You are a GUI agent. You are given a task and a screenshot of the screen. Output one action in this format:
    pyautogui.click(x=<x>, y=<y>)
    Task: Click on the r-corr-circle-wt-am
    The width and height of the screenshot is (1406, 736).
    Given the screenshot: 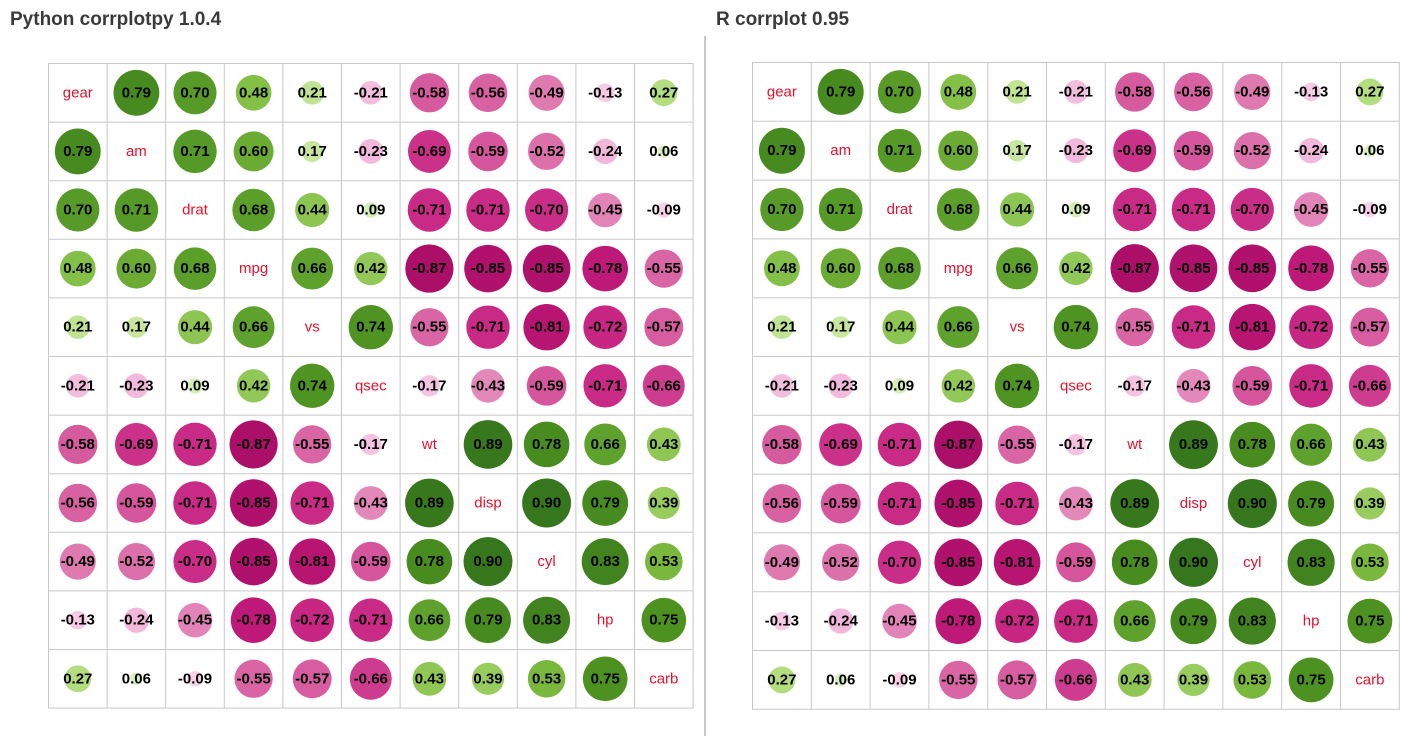 What is the action you would take?
    pyautogui.click(x=841, y=445)
    